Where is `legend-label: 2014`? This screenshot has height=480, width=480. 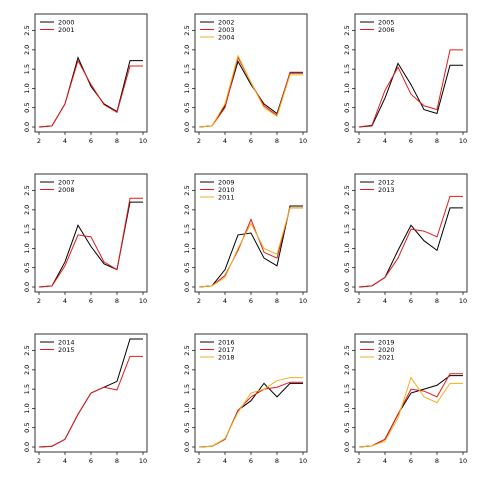 legend-label: 2014 is located at coordinates (66, 342).